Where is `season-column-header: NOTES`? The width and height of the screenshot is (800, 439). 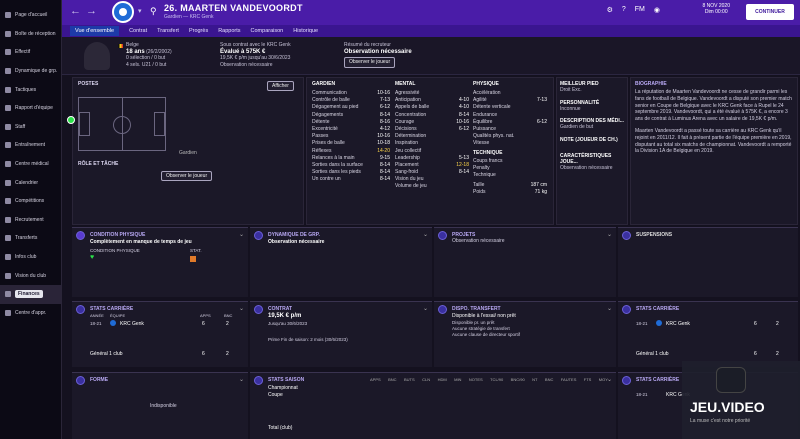 season-column-header: NOTES is located at coordinates (475, 379).